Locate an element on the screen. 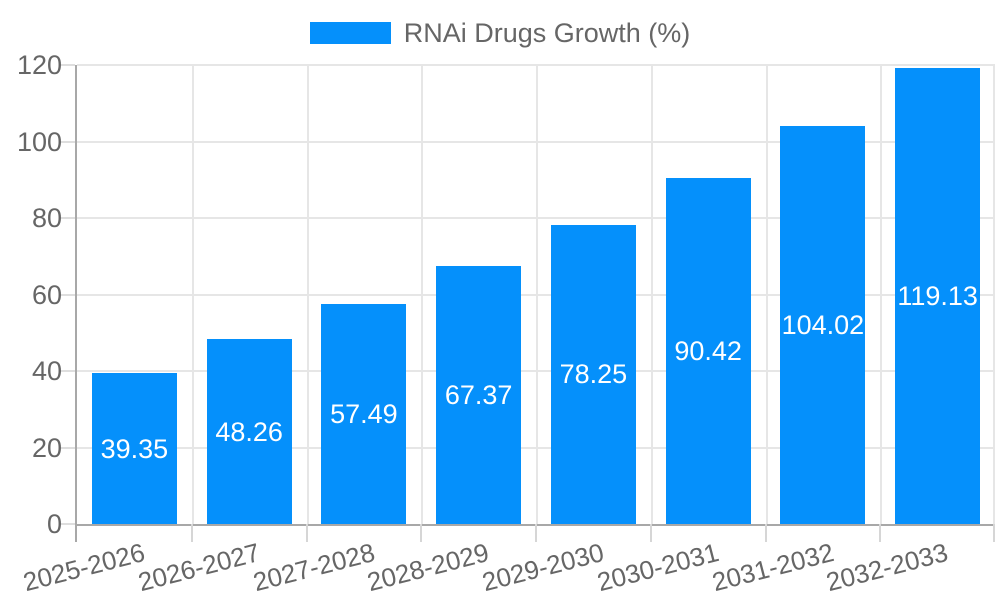 This screenshot has width=1000, height=600. bar-2029-2030: 78.25 is located at coordinates (593, 374).